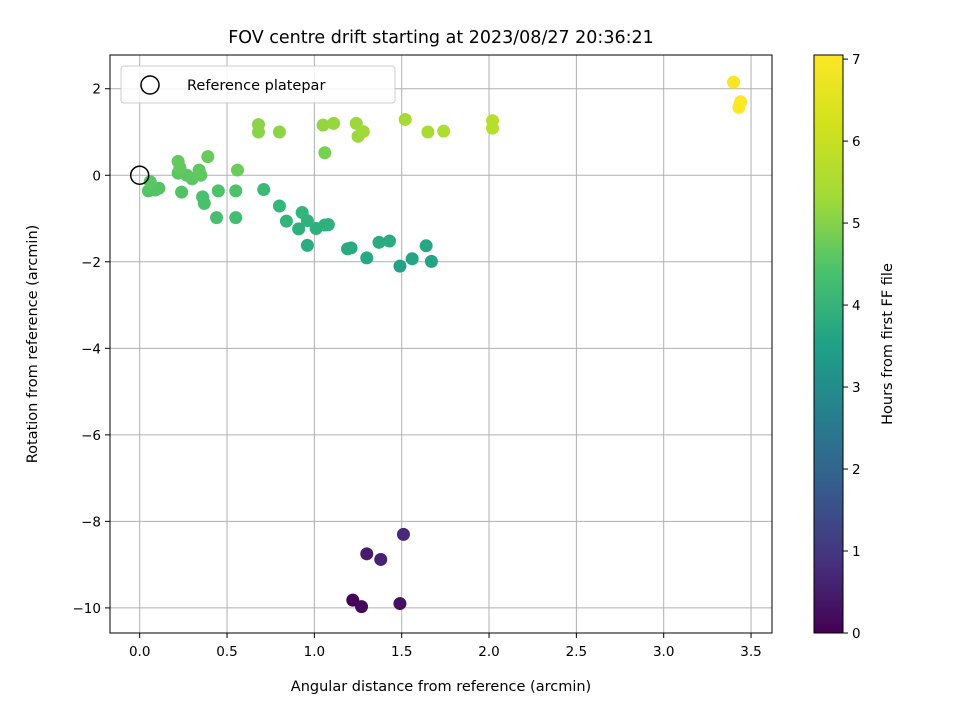 This screenshot has width=960, height=720. I want to click on x-tick-label: 2.0, so click(488, 652).